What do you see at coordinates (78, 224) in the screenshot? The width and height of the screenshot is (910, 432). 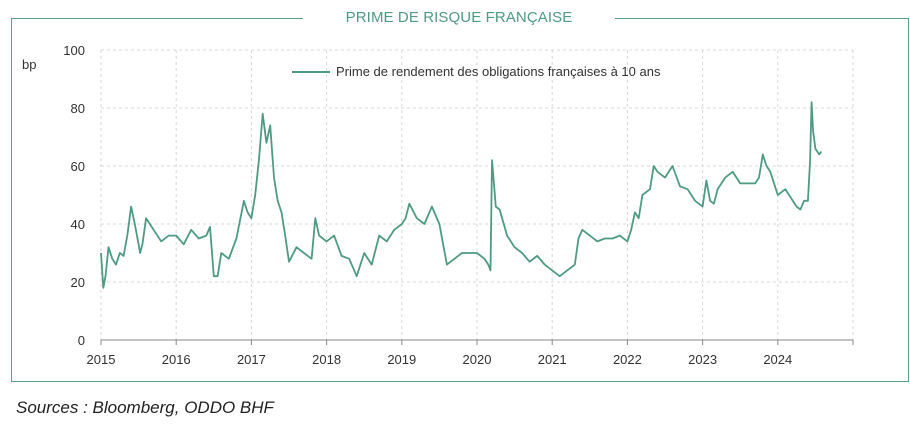 I see `y-tick-label: 40` at bounding box center [78, 224].